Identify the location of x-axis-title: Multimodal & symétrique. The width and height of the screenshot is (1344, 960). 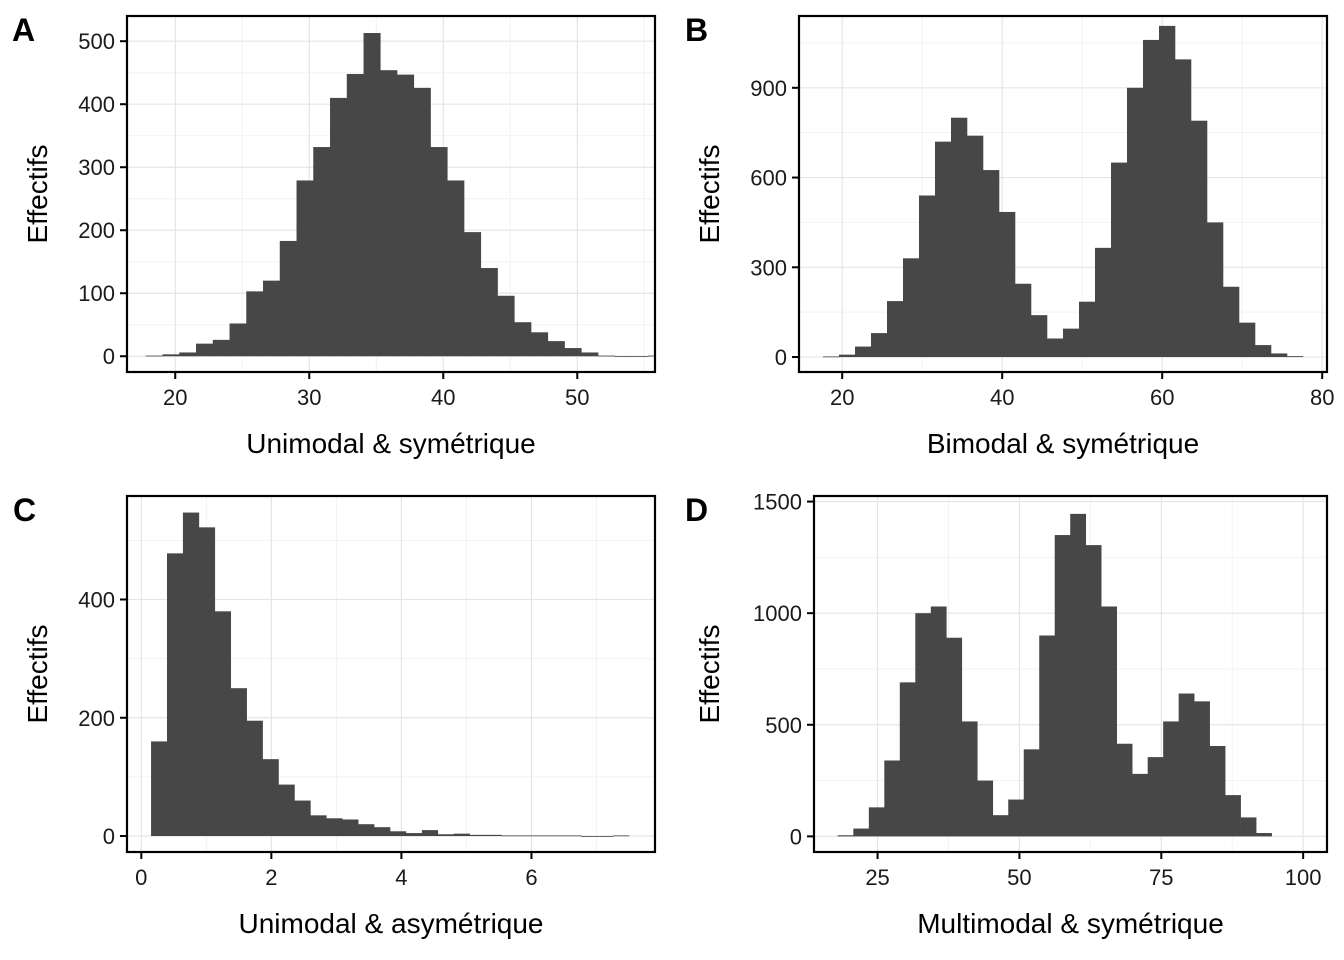
(1070, 923).